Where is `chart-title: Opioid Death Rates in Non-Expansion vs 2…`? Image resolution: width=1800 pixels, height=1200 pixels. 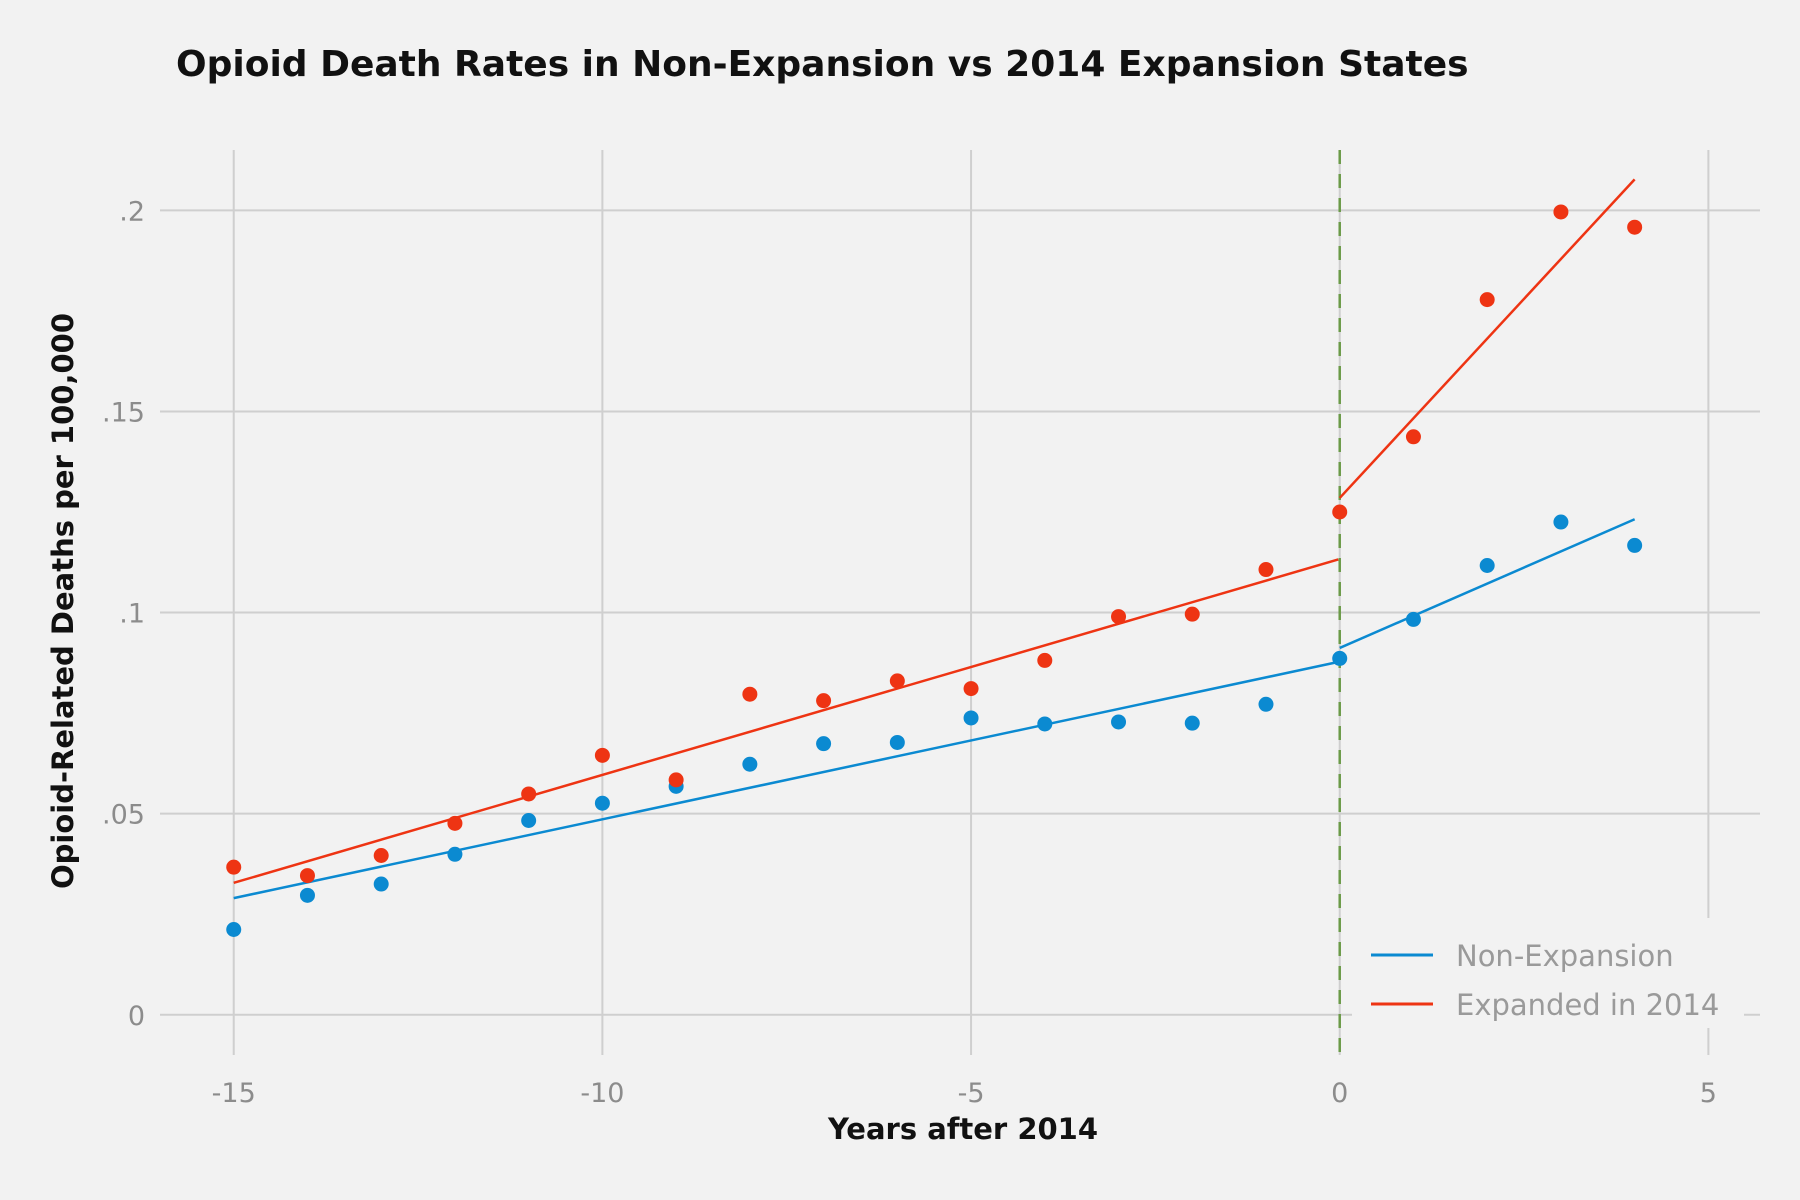 chart-title: Opioid Death Rates in Non-Expansion vs 2… is located at coordinates (822, 64).